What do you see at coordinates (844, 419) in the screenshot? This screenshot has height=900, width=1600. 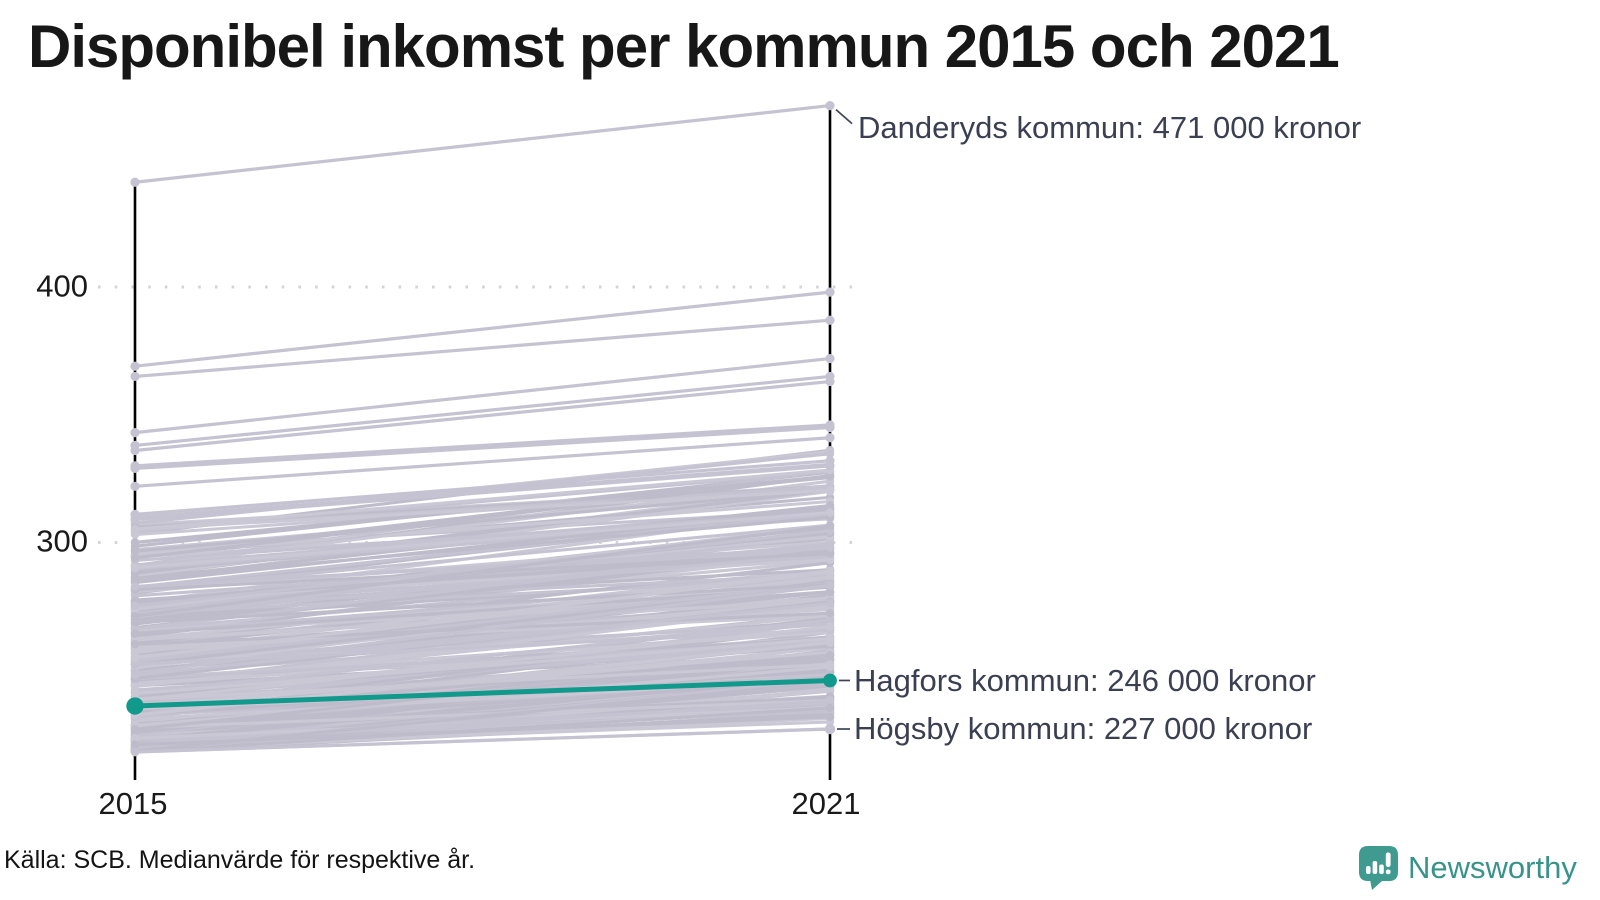 I see `annotation-leader-lines` at bounding box center [844, 419].